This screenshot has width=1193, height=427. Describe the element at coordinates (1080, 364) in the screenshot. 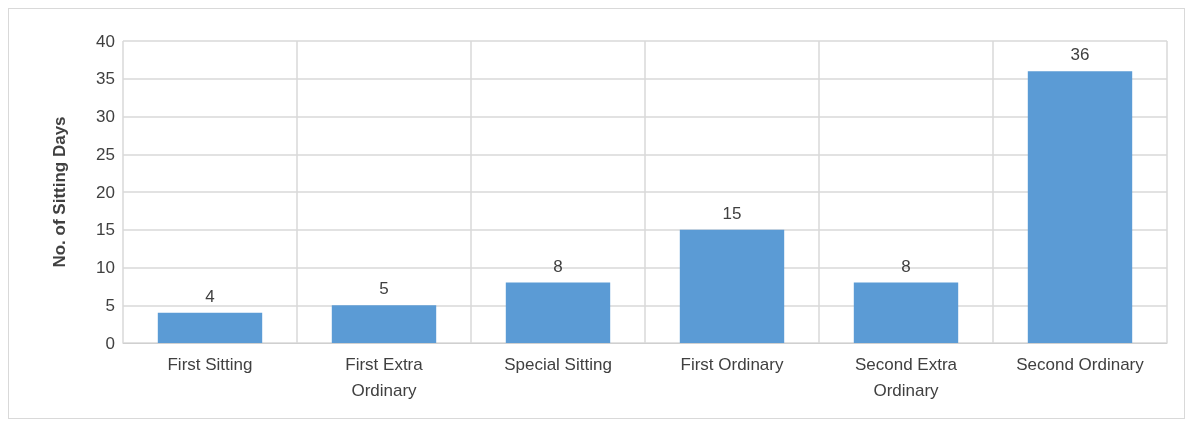

I see `x-tick-label: Second Ordinary` at that location.